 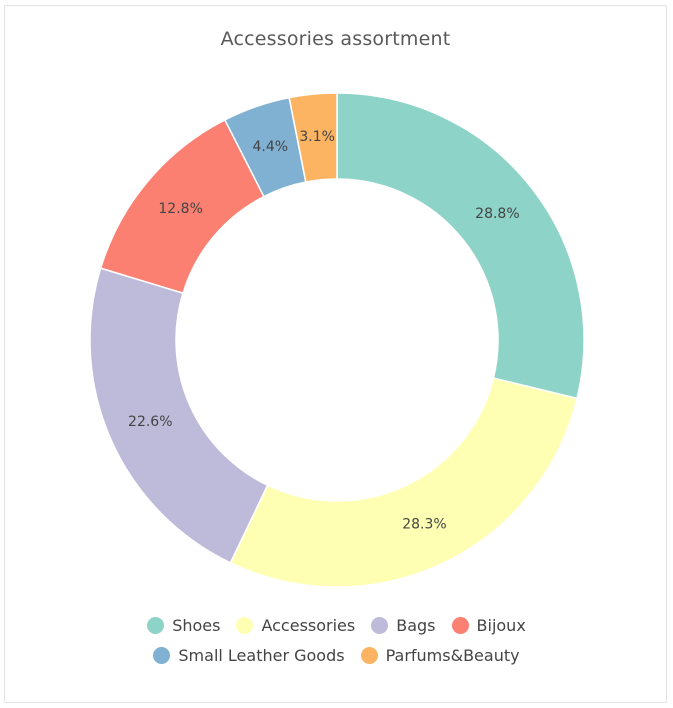 I want to click on legend-item-shoes: Shoes, so click(x=183, y=625).